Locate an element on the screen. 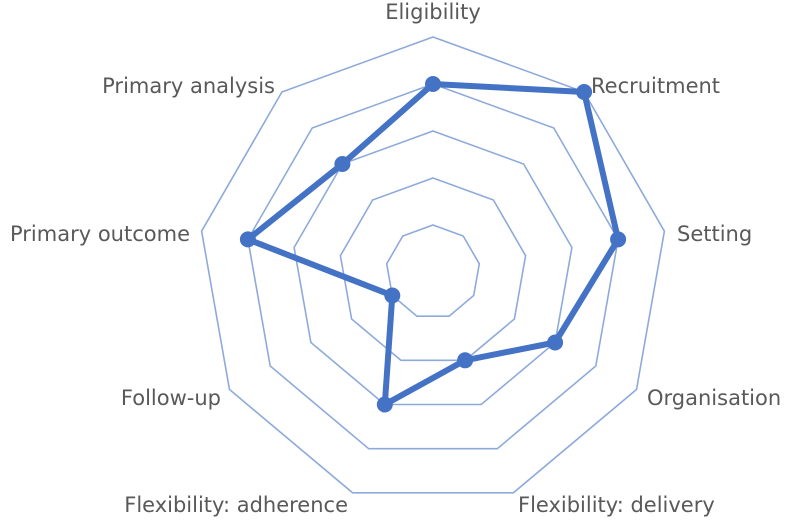 This screenshot has width=788, height=523. axis-label-6: Follow-up is located at coordinates (171, 398).